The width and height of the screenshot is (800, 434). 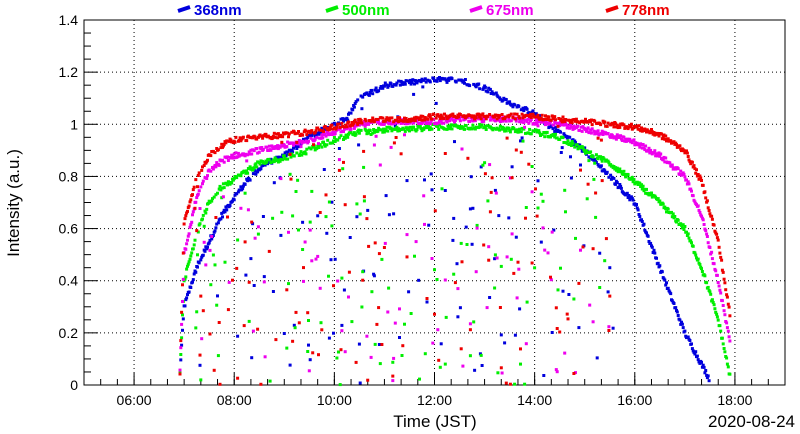 What do you see at coordinates (366, 10) in the screenshot?
I see `legend-label: 500nm` at bounding box center [366, 10].